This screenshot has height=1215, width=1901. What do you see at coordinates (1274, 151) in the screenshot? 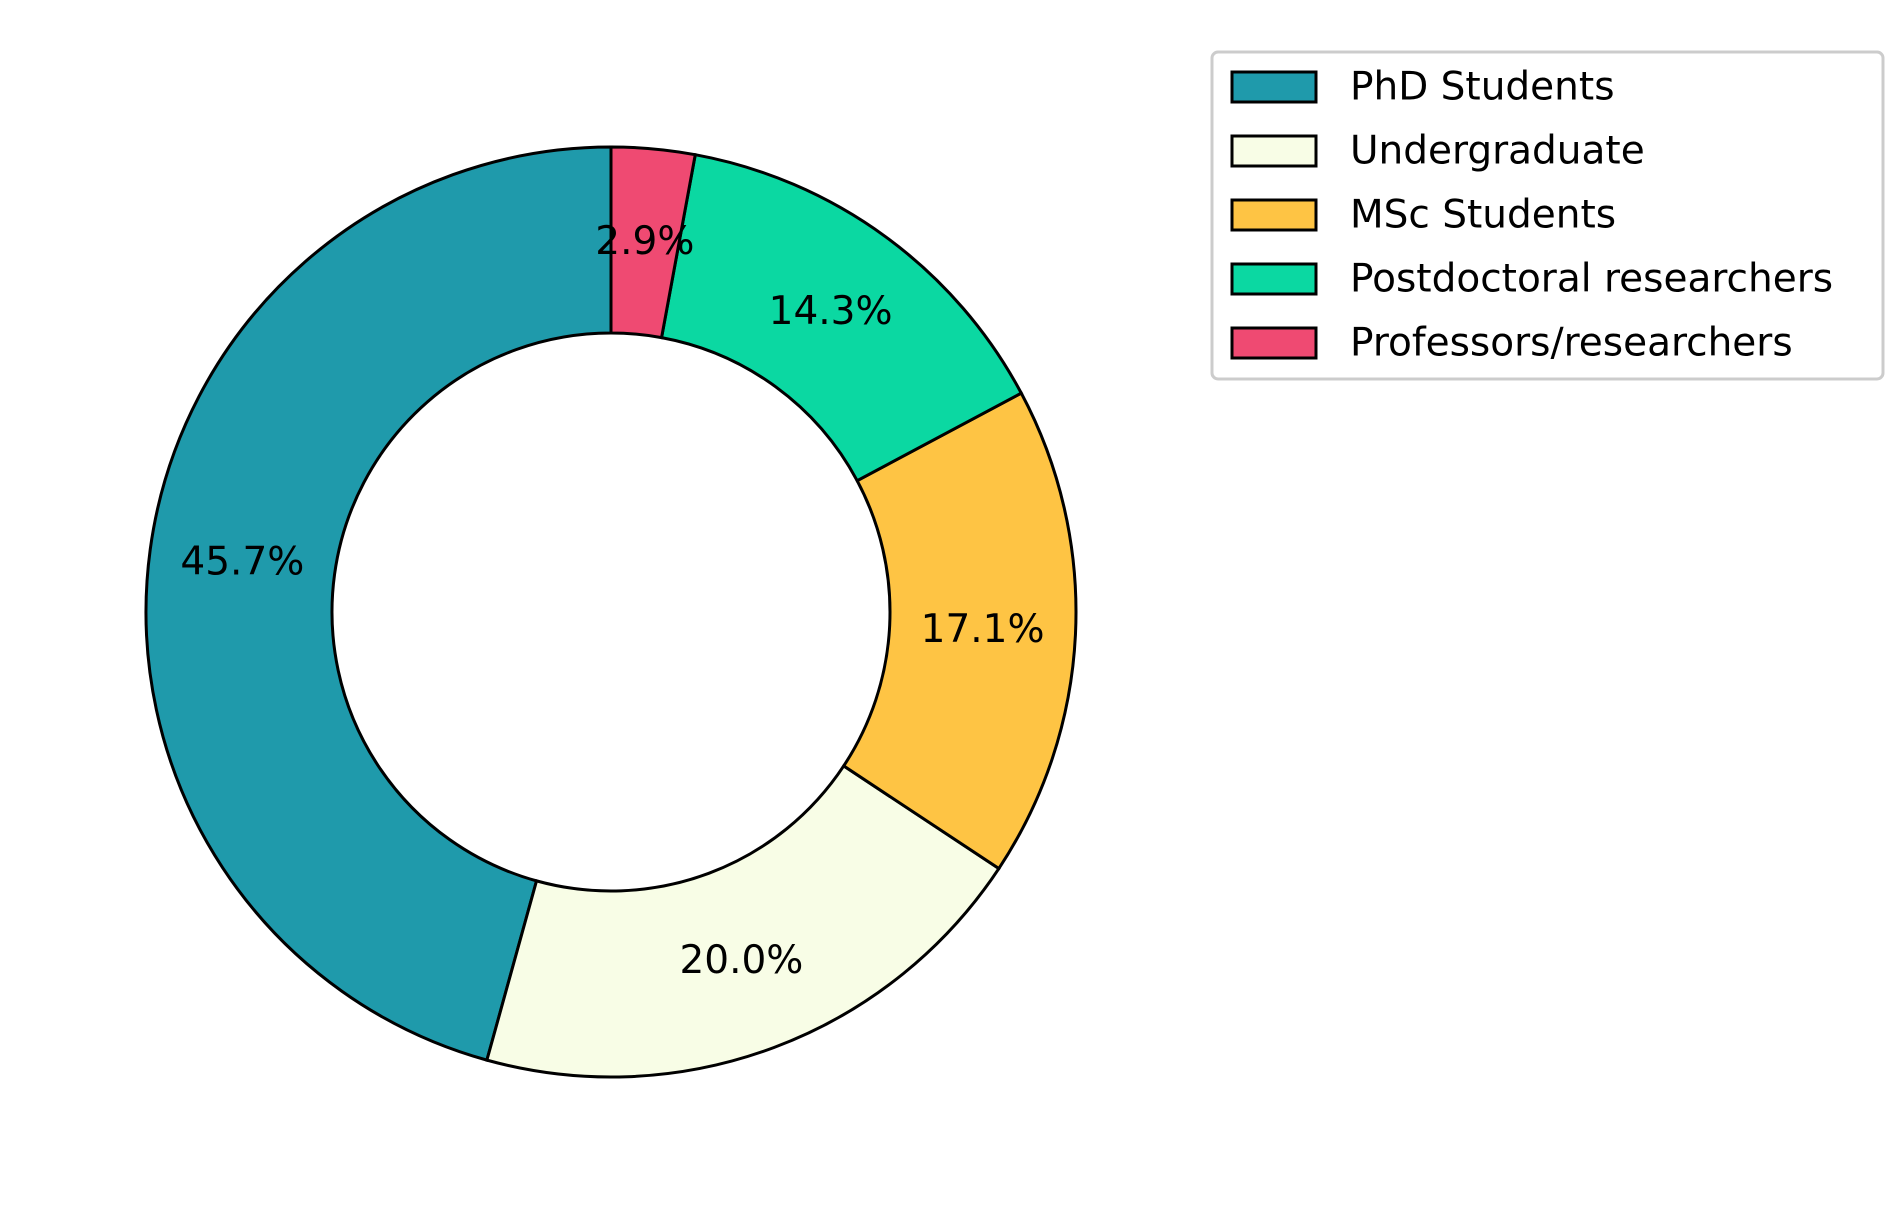
I see `legend-swatch-undergraduate` at bounding box center [1274, 151].